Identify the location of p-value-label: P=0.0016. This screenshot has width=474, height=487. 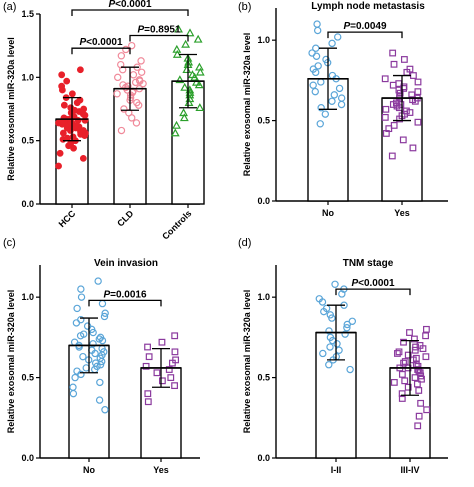
(125, 294).